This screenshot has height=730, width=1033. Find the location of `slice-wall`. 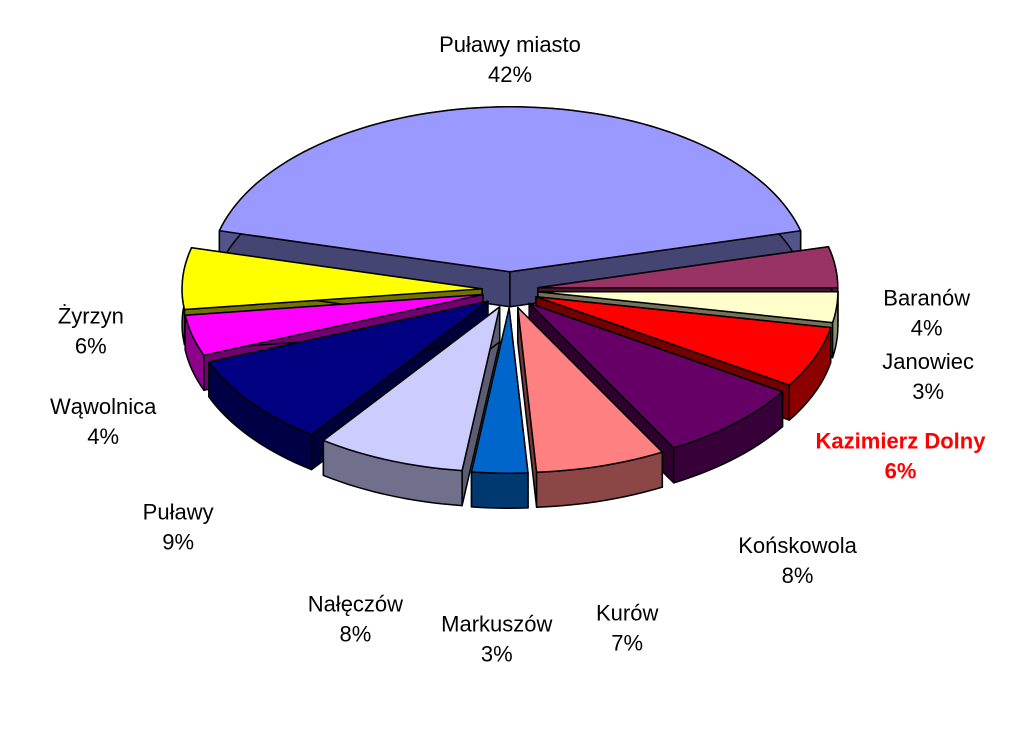

slice-wall is located at coordinates (499, 490).